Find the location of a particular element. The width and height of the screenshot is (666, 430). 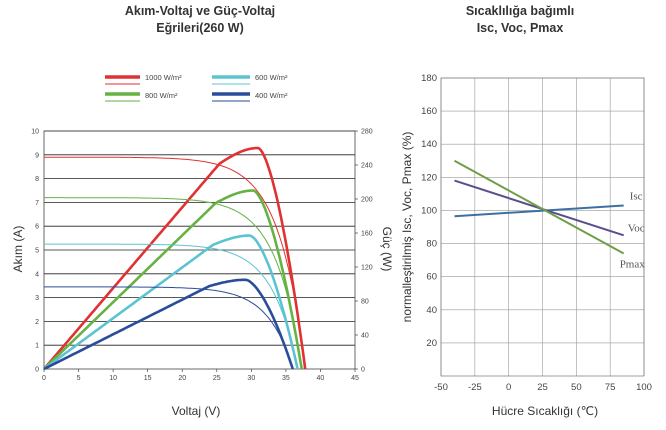

y-tick-label: 3 is located at coordinates (37, 298).